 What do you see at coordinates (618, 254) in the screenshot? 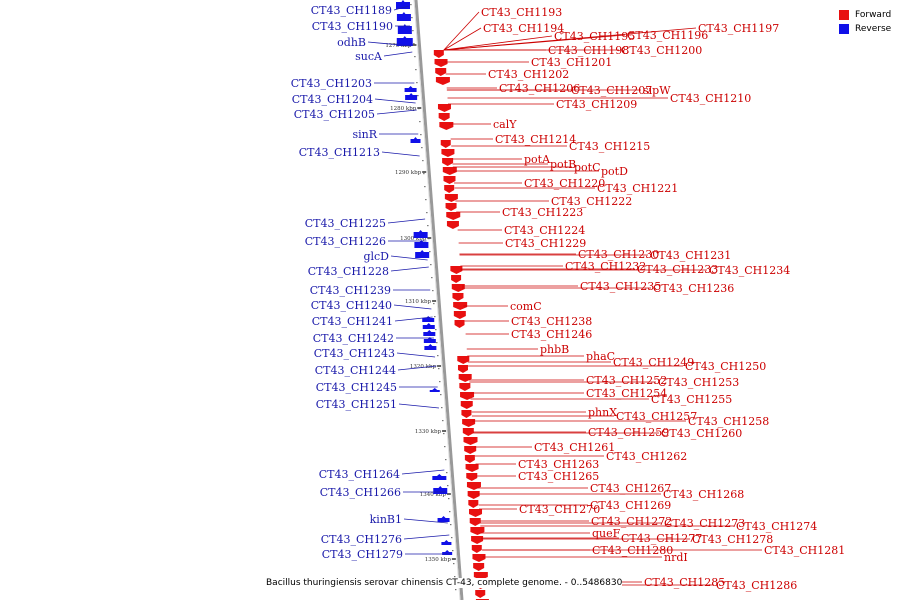
I see `forward-gene-label: CT43_CH1230` at bounding box center [618, 254].